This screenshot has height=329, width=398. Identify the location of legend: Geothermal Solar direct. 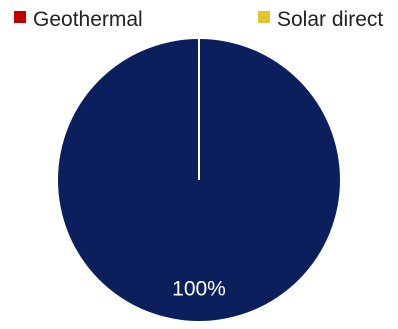
(198, 19).